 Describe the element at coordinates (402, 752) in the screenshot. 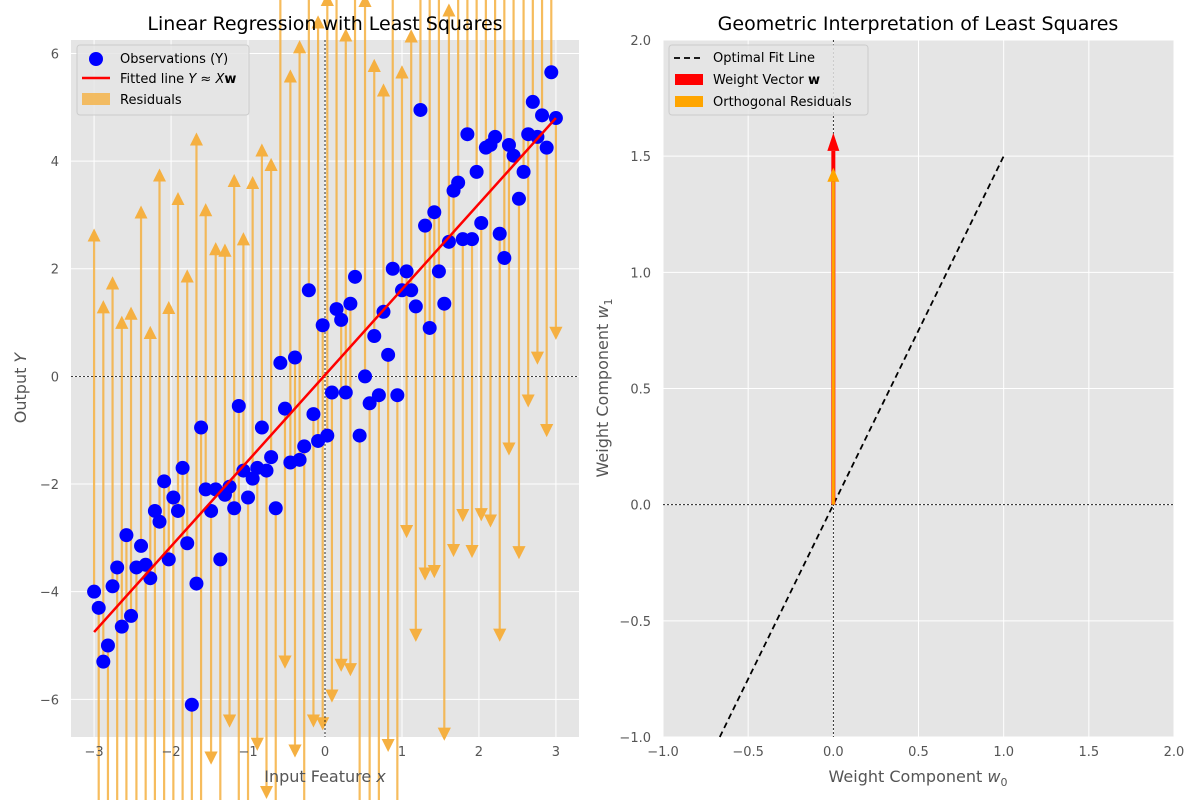

I see `x-tick-label: 1` at that location.